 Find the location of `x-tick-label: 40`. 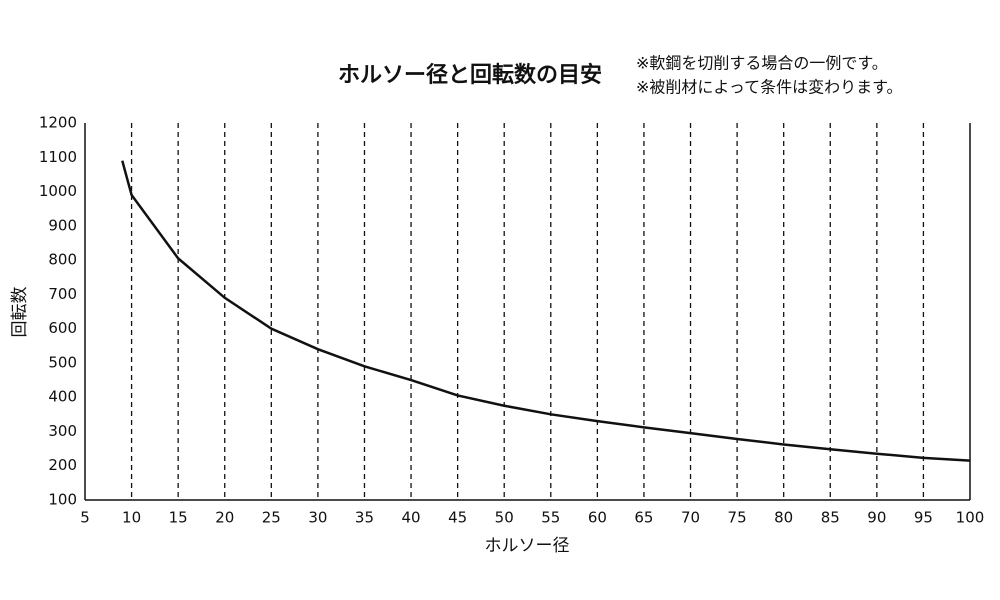

x-tick-label: 40 is located at coordinates (411, 518).